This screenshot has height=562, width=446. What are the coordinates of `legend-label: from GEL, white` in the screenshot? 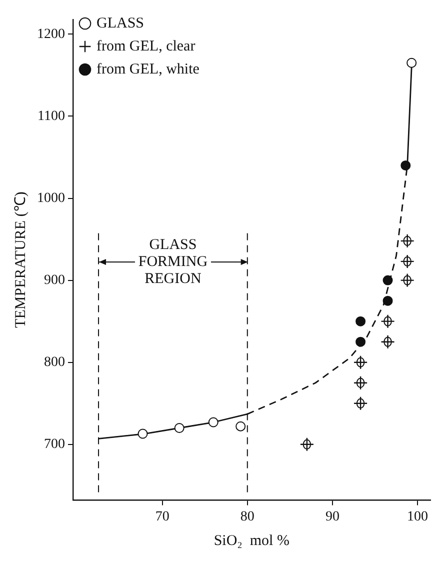 It's located at (148, 69).